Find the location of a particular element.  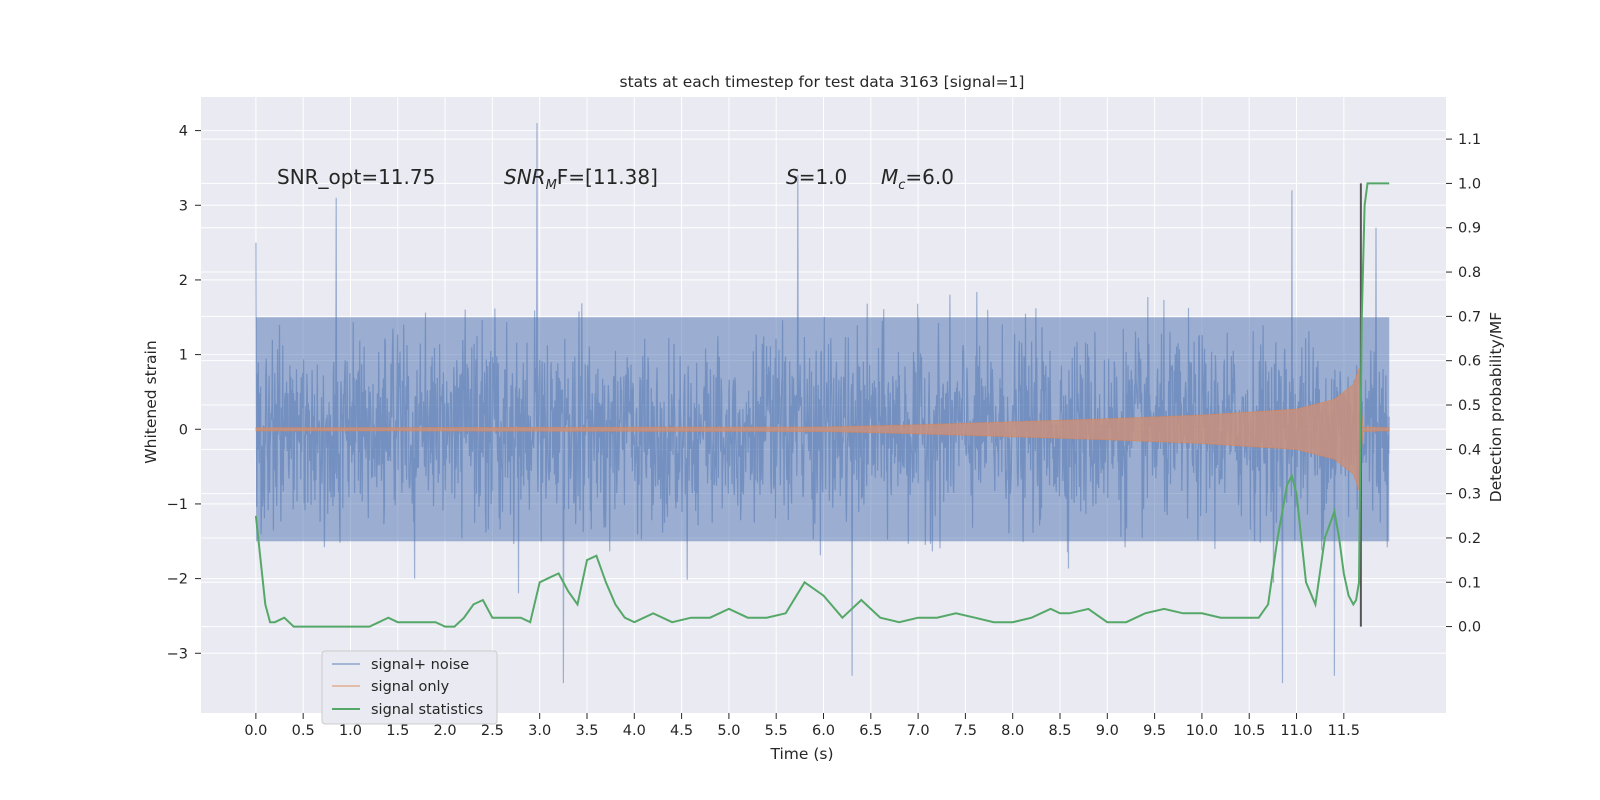

x-tick-label: 11.5 is located at coordinates (1344, 731).